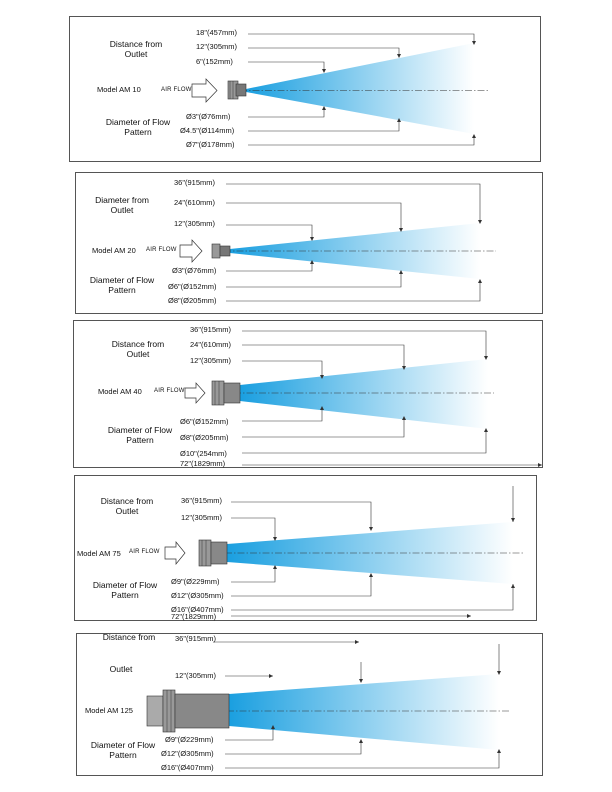  Describe the element at coordinates (122, 205) in the screenshot. I see `distance-label: Diameter from Outlet` at that location.